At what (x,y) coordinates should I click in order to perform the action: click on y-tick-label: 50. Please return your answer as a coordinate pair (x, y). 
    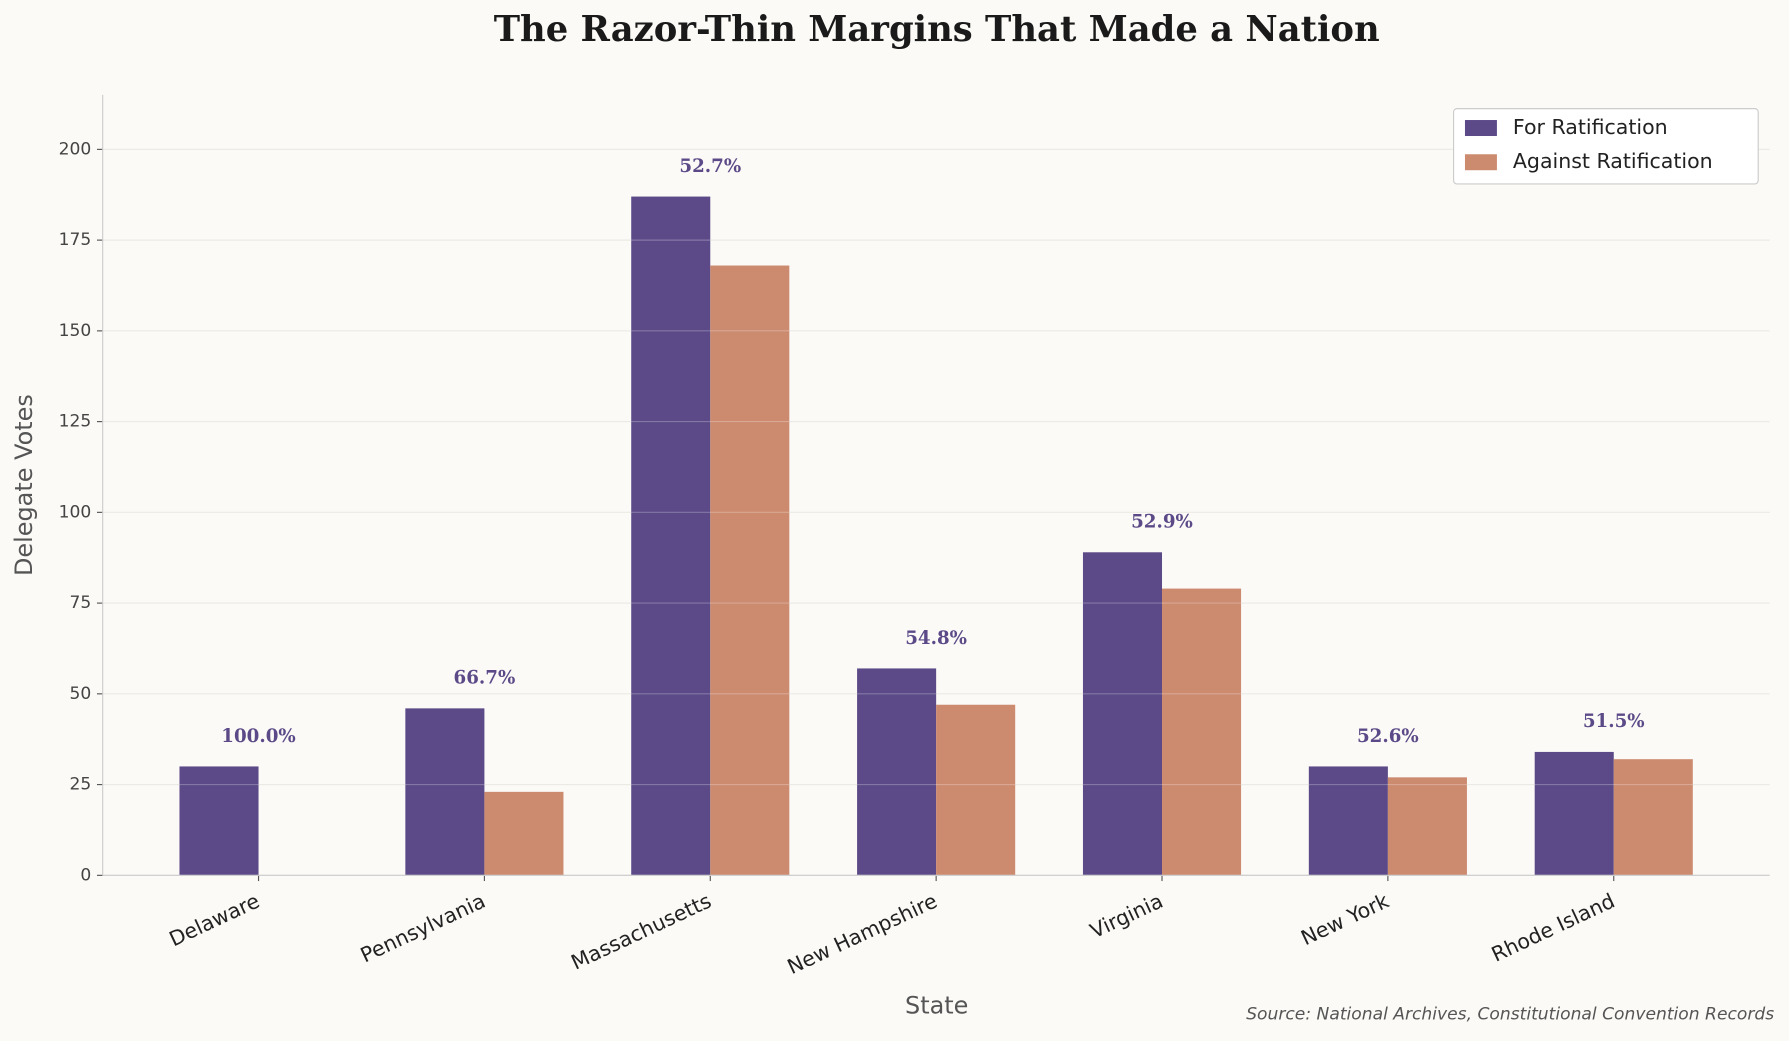
    Looking at the image, I should click on (80, 694).